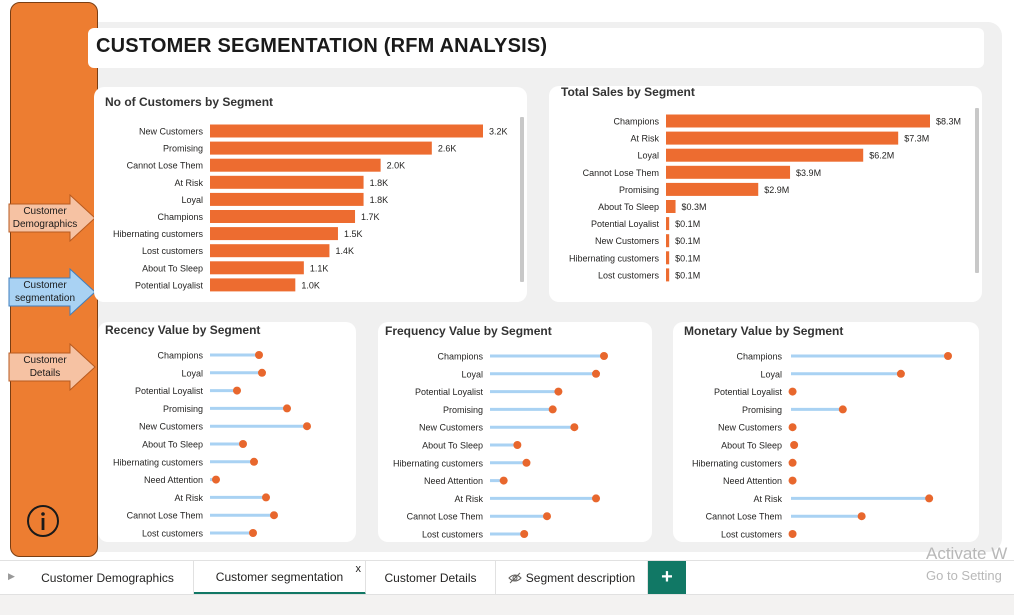 This screenshot has height=615, width=1014. I want to click on info-circle-icon, so click(43, 521).